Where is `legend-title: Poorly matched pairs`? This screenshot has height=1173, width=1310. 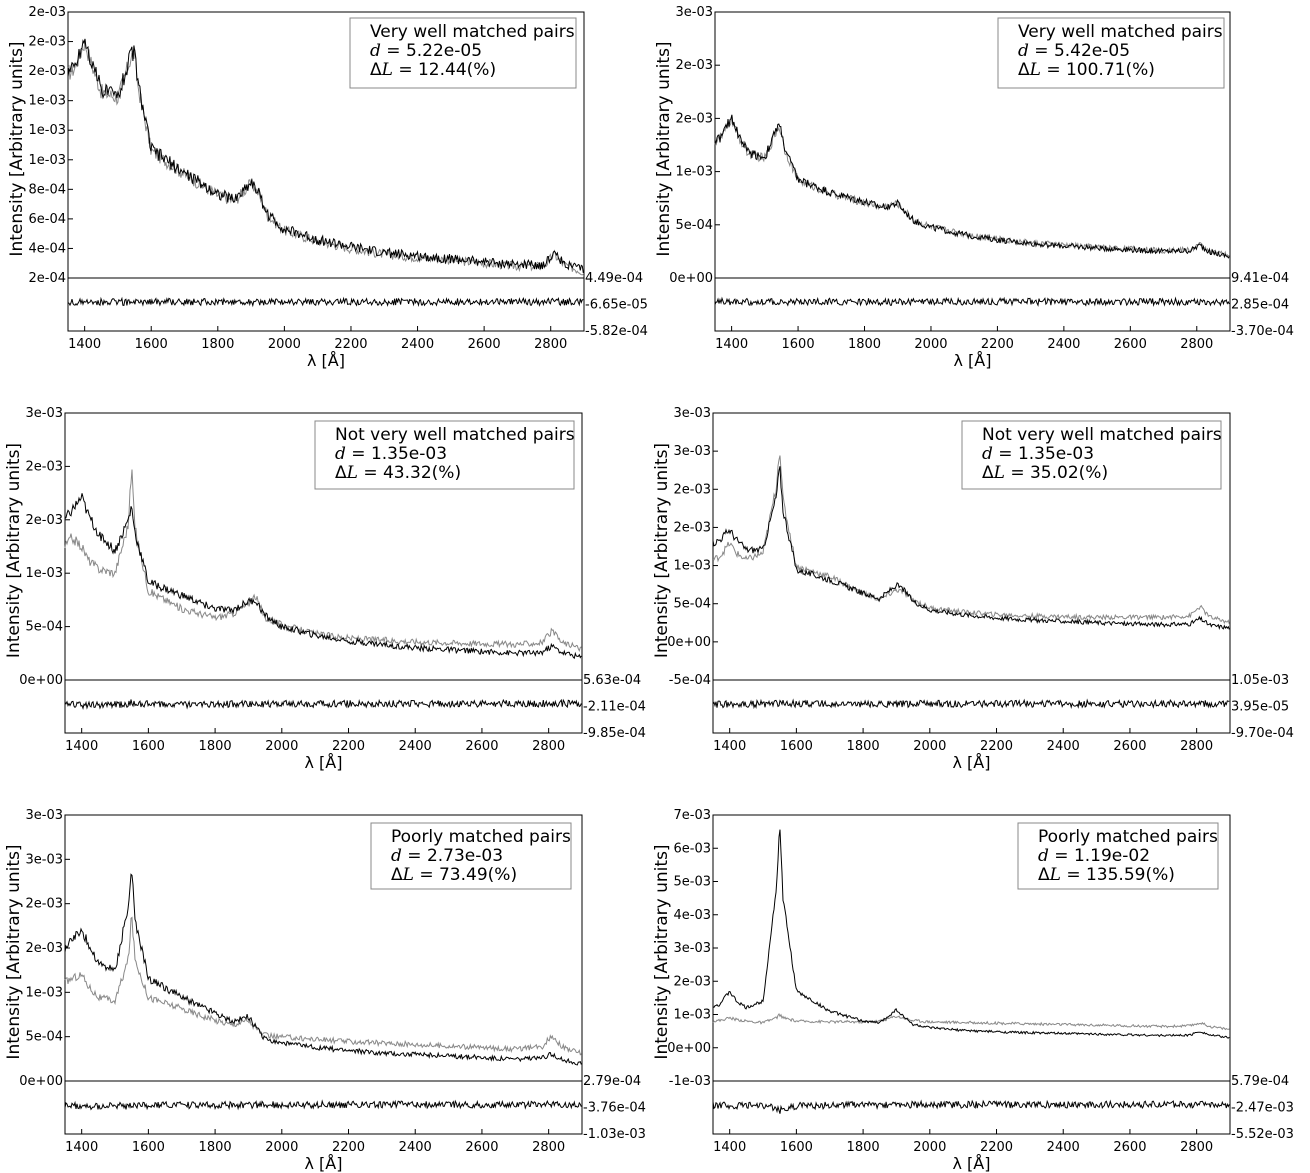
legend-title: Poorly matched pairs is located at coordinates (481, 837).